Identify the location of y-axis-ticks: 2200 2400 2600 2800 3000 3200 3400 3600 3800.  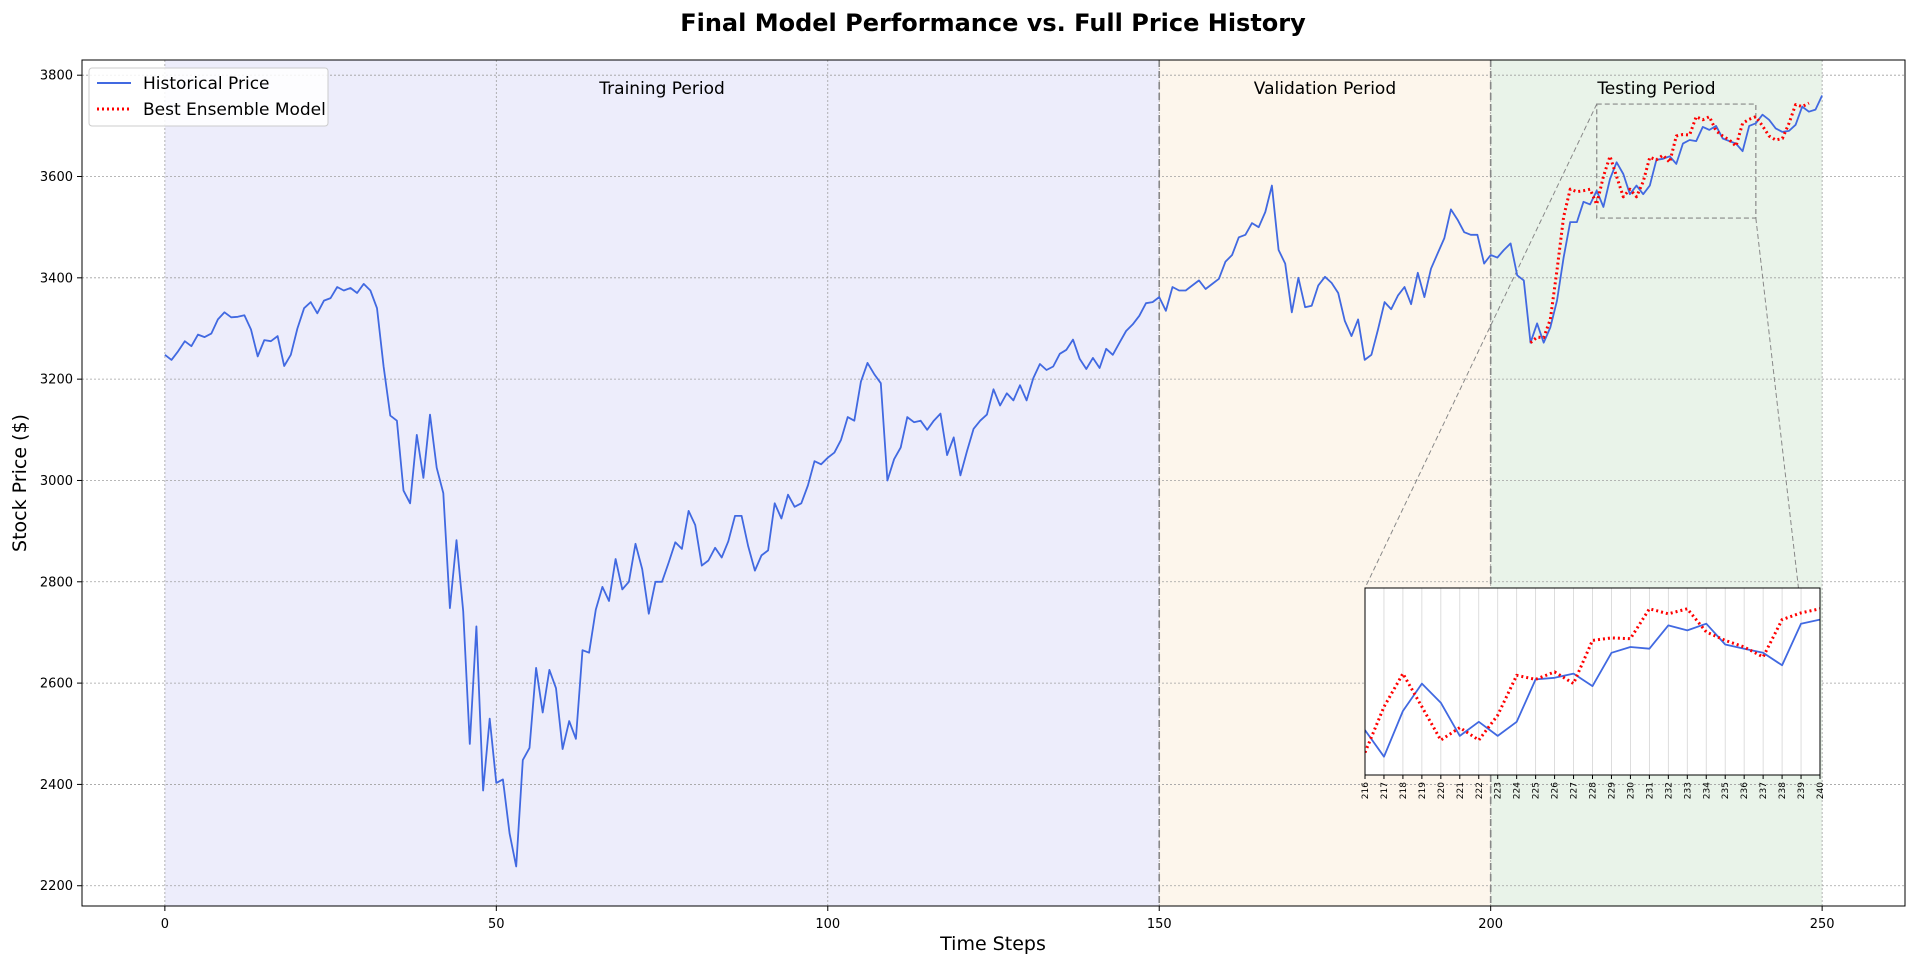
(61, 481).